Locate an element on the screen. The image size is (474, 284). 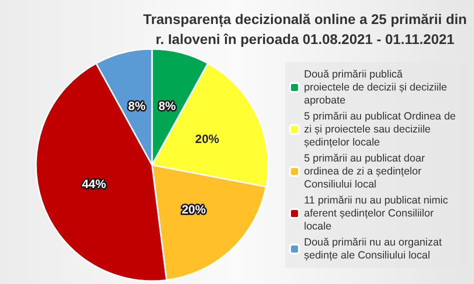
chart-title: Transparența decizională online a 25 primării din r. Ialoveni în perioada 01.08.2021 - 01.11.2021 is located at coordinates (305, 29).